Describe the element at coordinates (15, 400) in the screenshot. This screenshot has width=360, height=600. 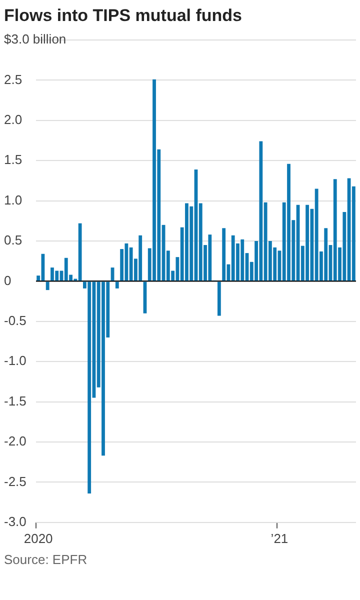
I see `y-tick-label: -1.5` at that location.